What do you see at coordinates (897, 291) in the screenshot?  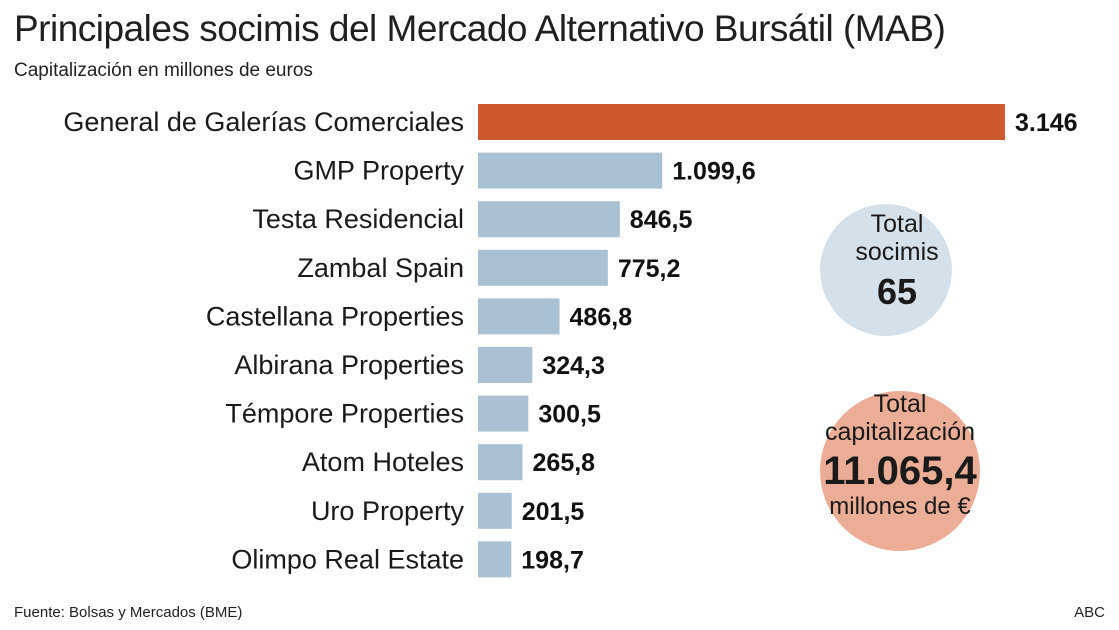 I see `total-socimis-value: 65` at bounding box center [897, 291].